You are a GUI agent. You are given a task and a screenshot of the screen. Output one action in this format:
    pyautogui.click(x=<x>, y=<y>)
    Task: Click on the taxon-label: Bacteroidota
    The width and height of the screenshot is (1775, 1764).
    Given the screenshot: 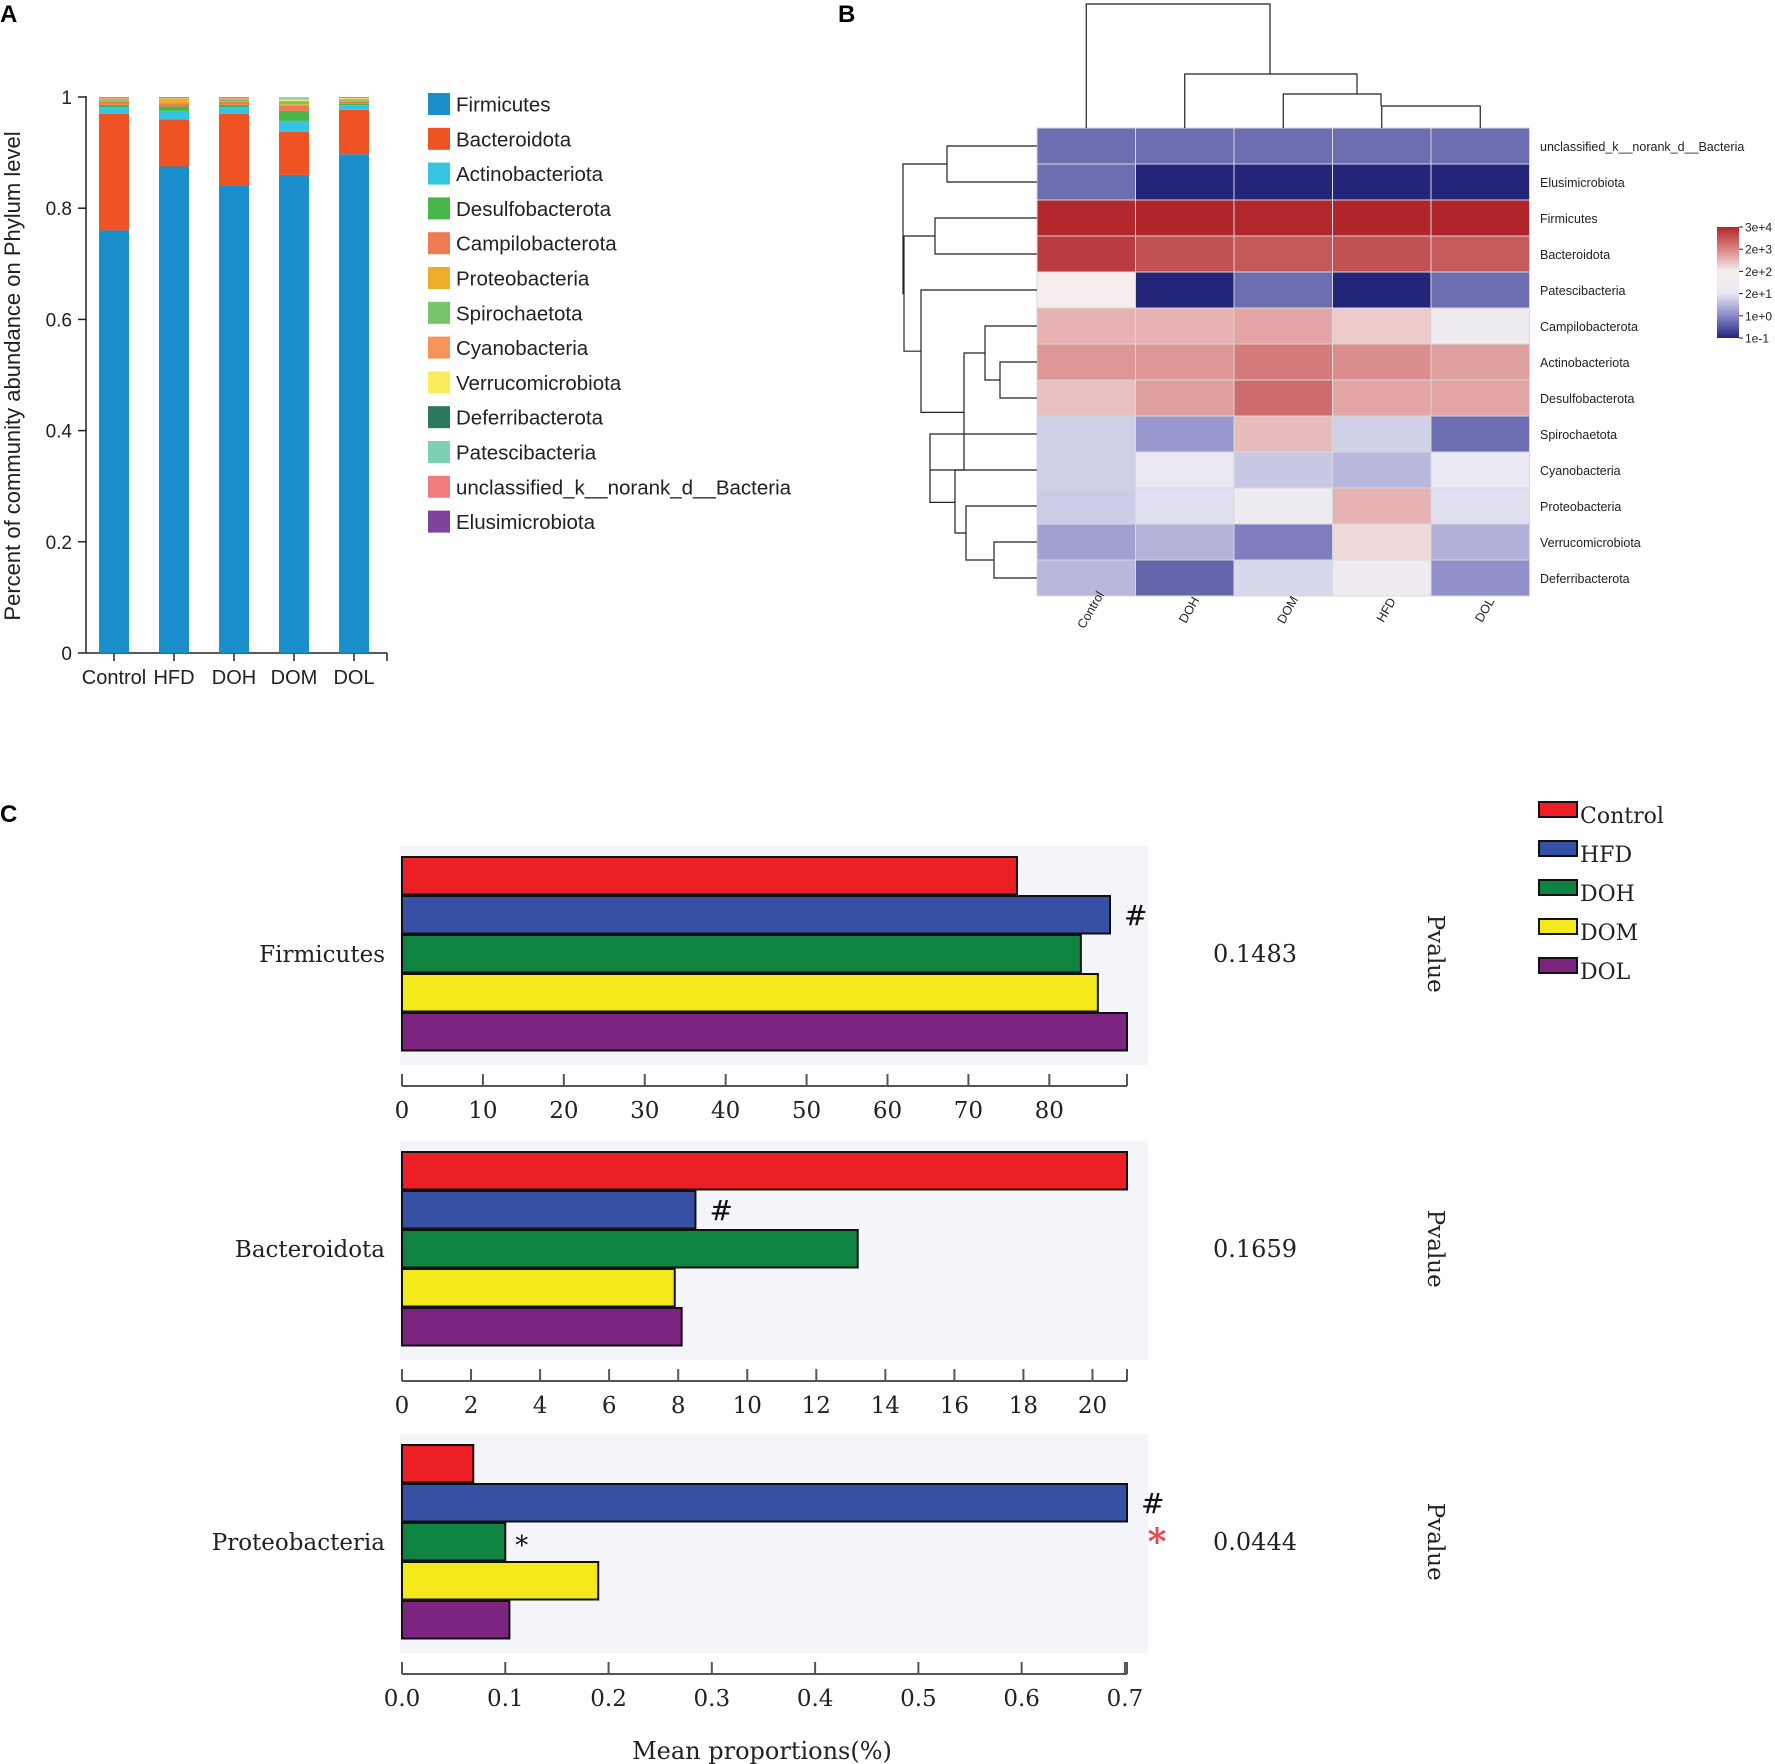 What is the action you would take?
    pyautogui.click(x=310, y=1250)
    